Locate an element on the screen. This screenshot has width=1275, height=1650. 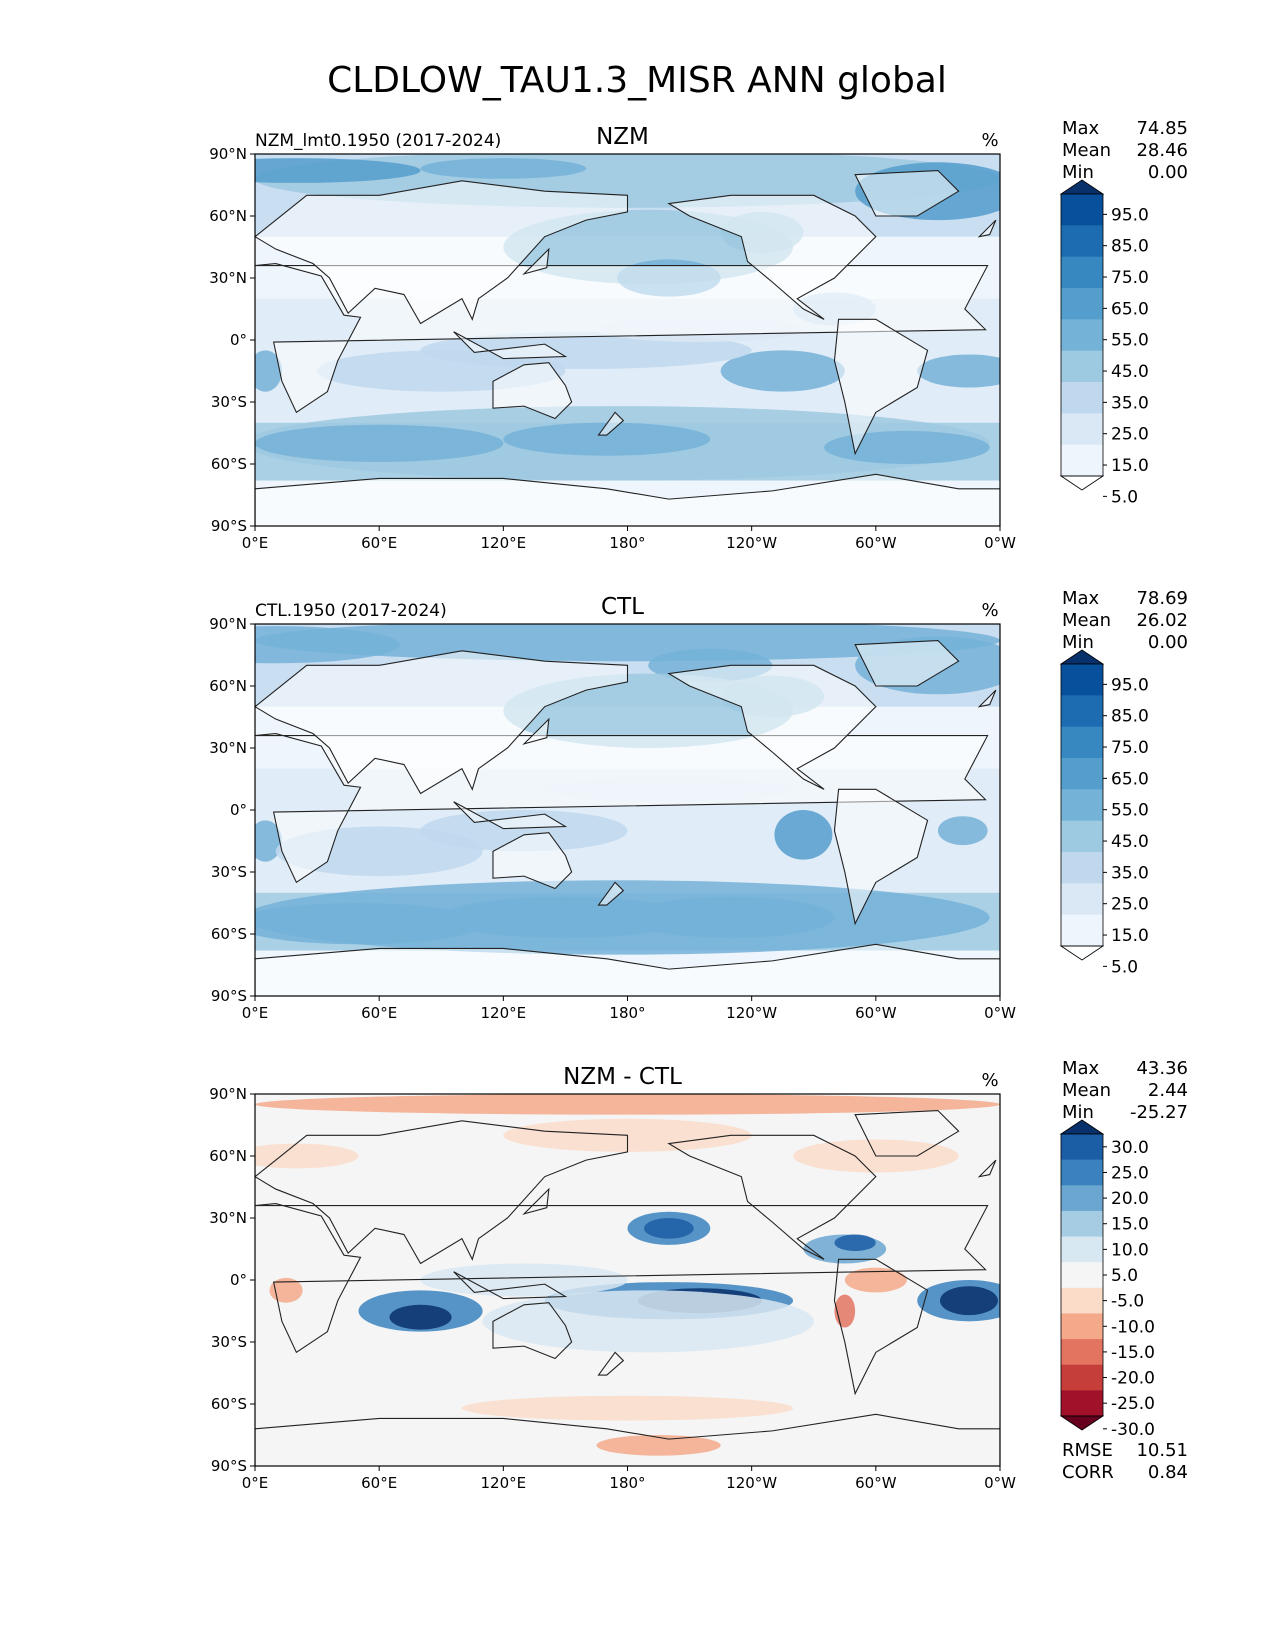
stat-value: 78.69 is located at coordinates (1162, 598).